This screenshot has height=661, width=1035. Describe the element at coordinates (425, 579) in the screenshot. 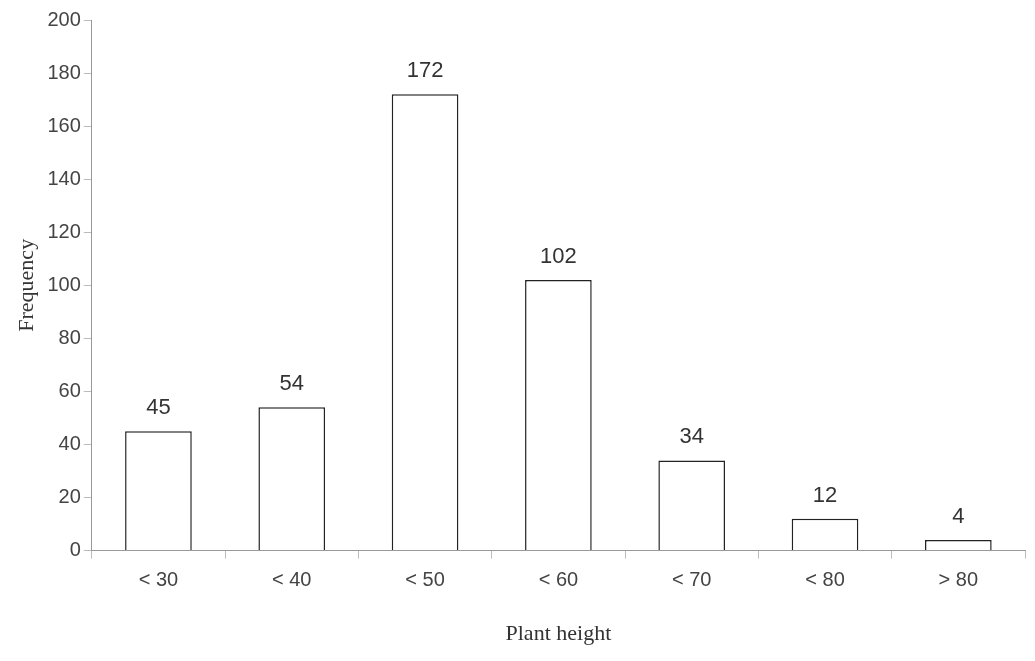

I see `x-tick-label: < 50` at that location.